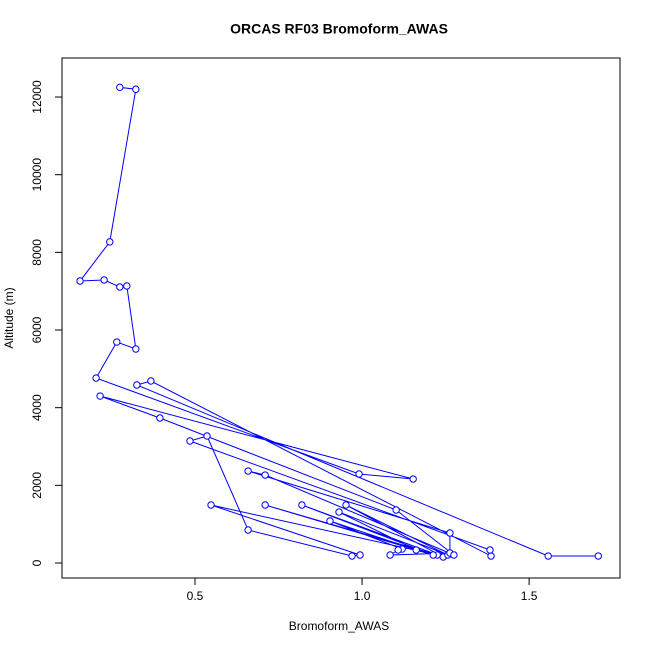 The image size is (650, 655). I want to click on x-tick-label: 1.0, so click(362, 596).